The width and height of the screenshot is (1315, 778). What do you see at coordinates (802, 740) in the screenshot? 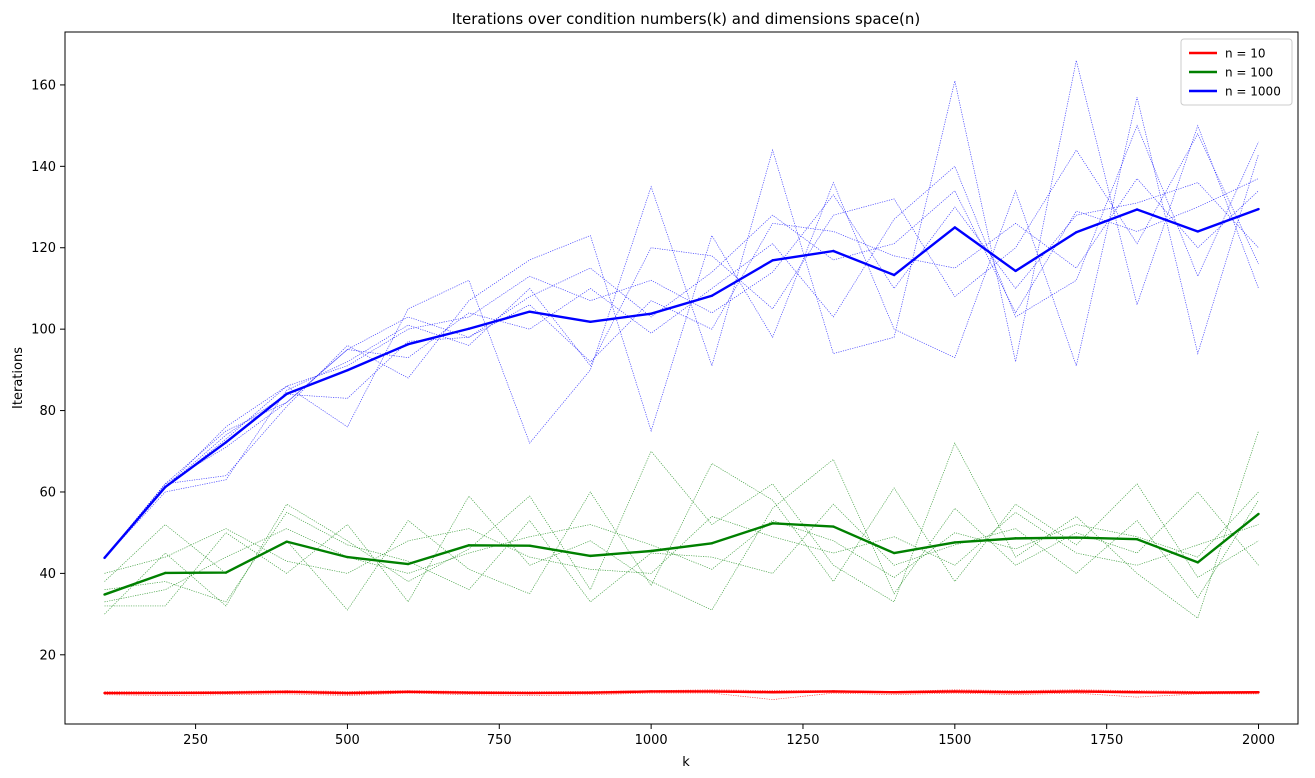
I see `x-tick-label: 1250` at bounding box center [802, 740].